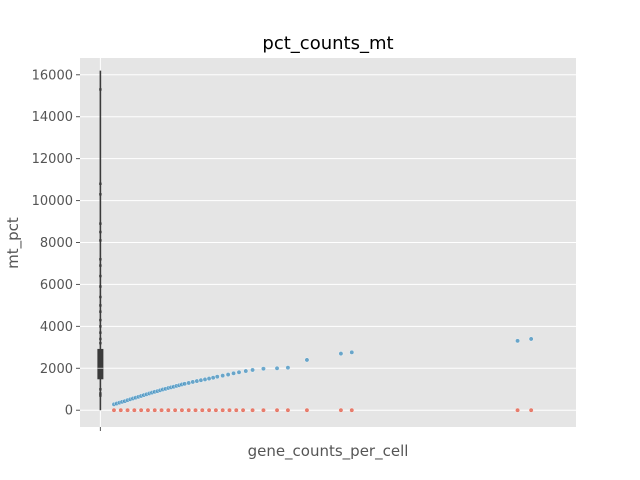  What do you see at coordinates (52, 201) in the screenshot?
I see `y-tick-label: 10000` at bounding box center [52, 201].